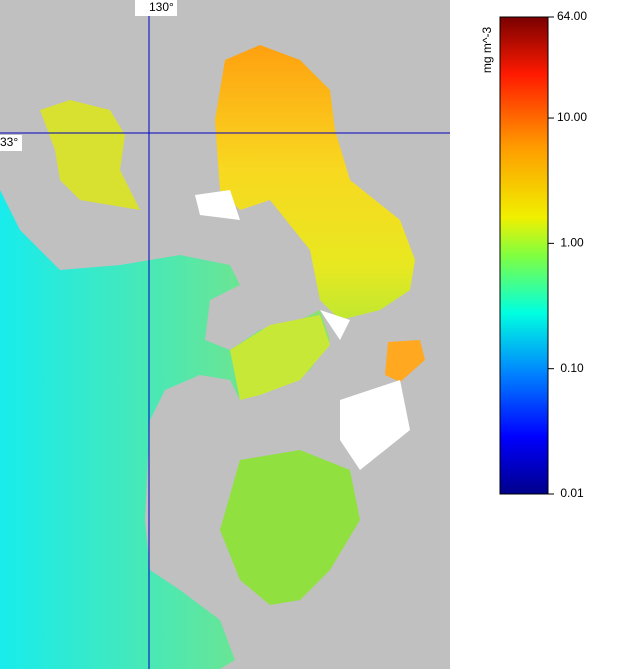 Image resolution: width=635 pixels, height=669 pixels. Describe the element at coordinates (90, 155) in the screenshot. I see `island` at that location.